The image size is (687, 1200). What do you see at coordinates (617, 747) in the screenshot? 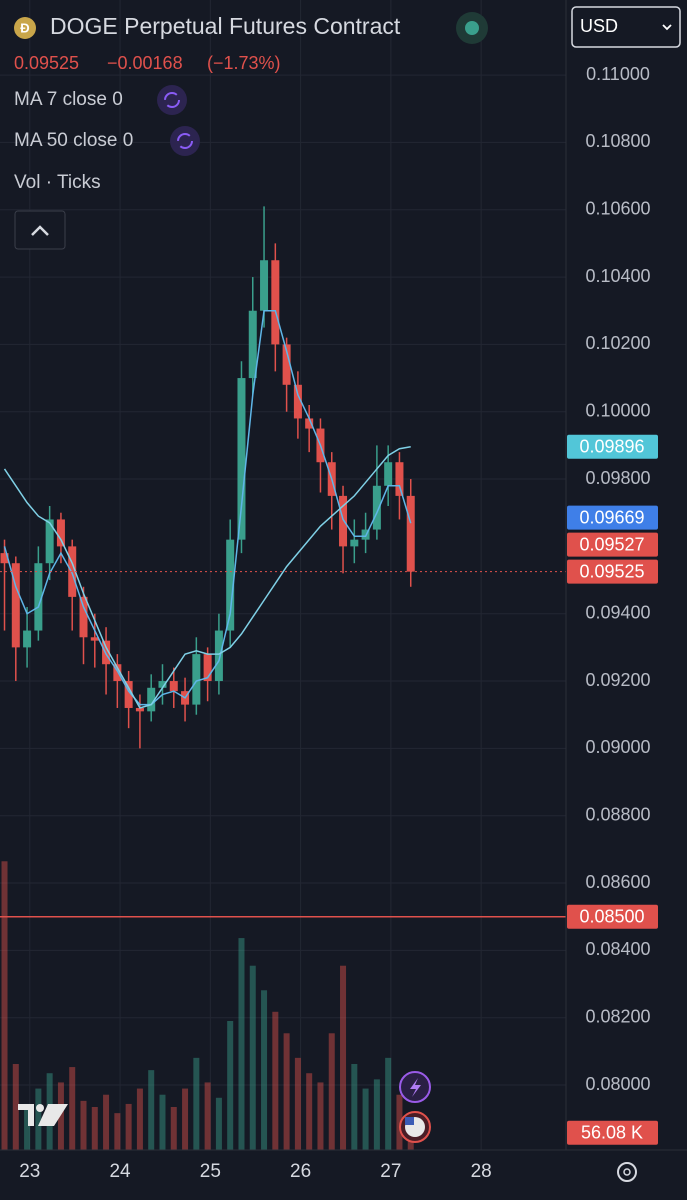
I see `y-tick-label: 0.09000` at bounding box center [617, 747].